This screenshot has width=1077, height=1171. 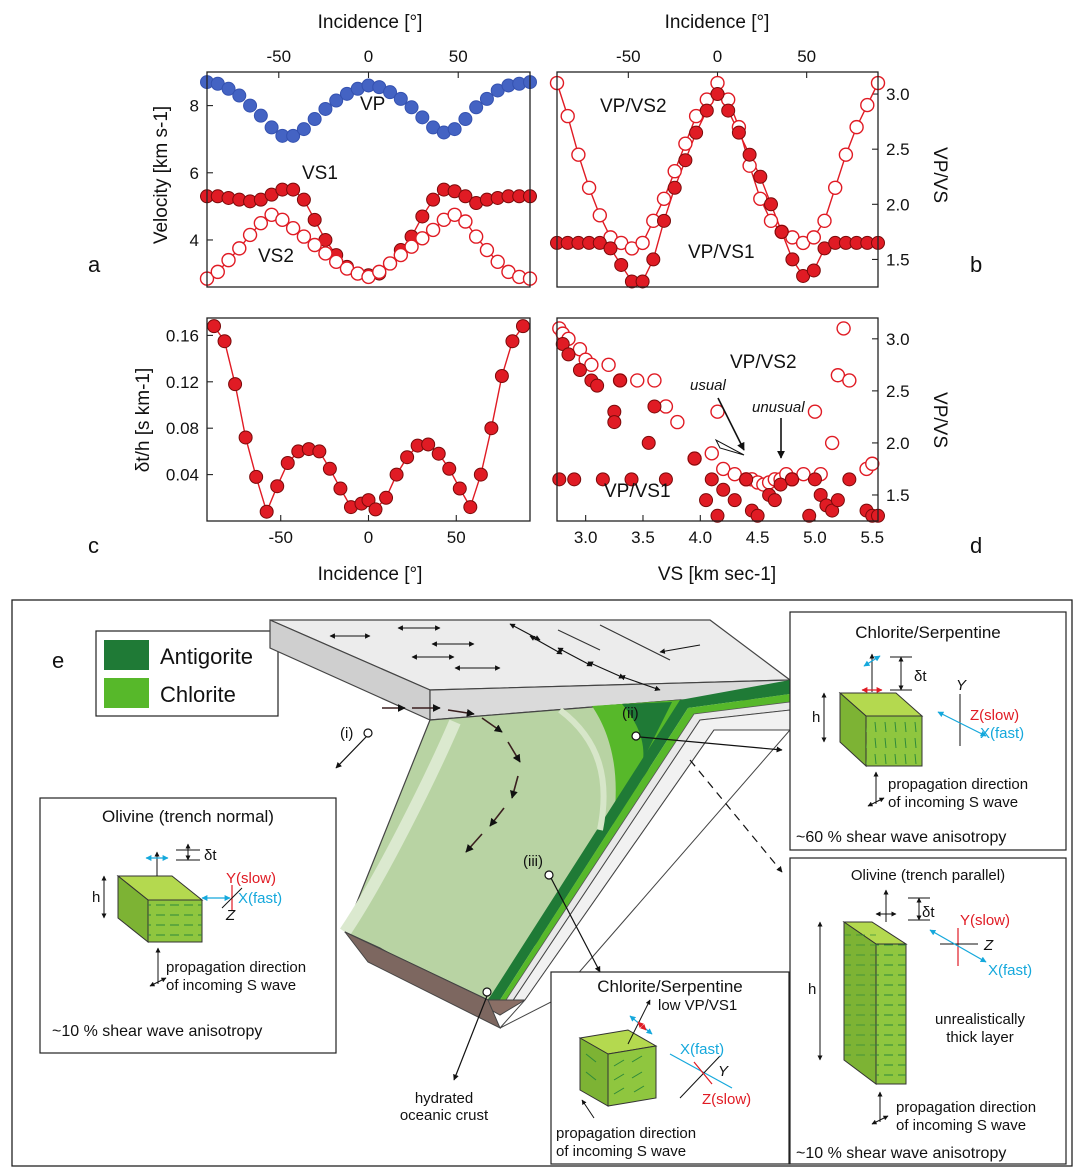 I want to click on olivine-parallel-anisotropy: ~10 % shear wave anisotropy, so click(x=901, y=1153).